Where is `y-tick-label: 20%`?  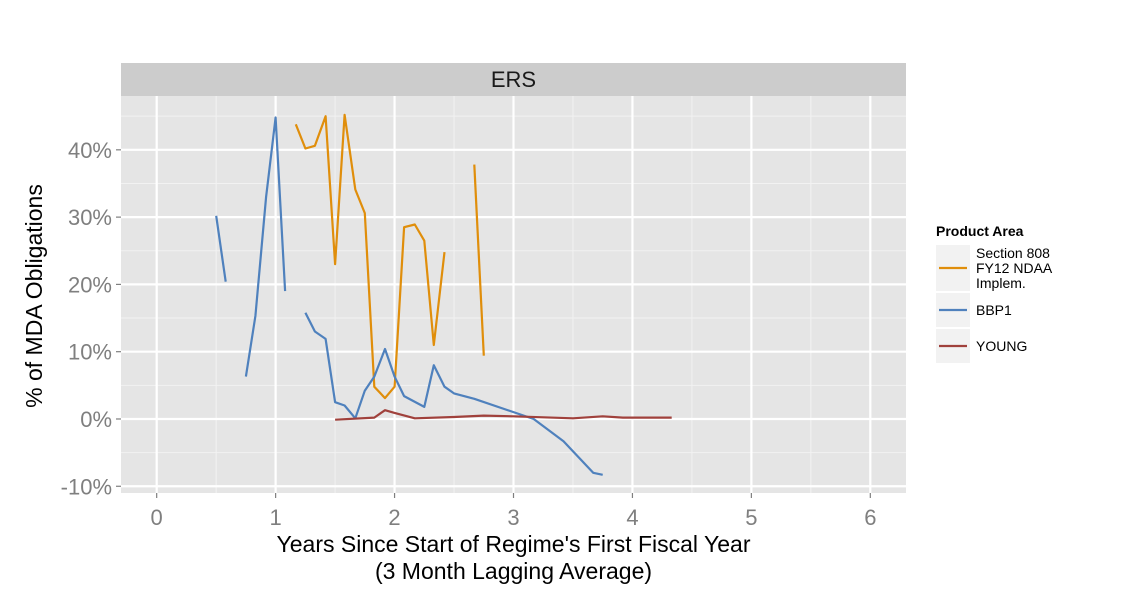
y-tick-label: 20% is located at coordinates (90, 284).